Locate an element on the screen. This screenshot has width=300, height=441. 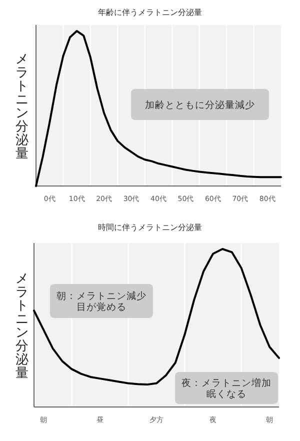
annotation: 朝：メラトニン減少目が覚める is located at coordinates (101, 301).